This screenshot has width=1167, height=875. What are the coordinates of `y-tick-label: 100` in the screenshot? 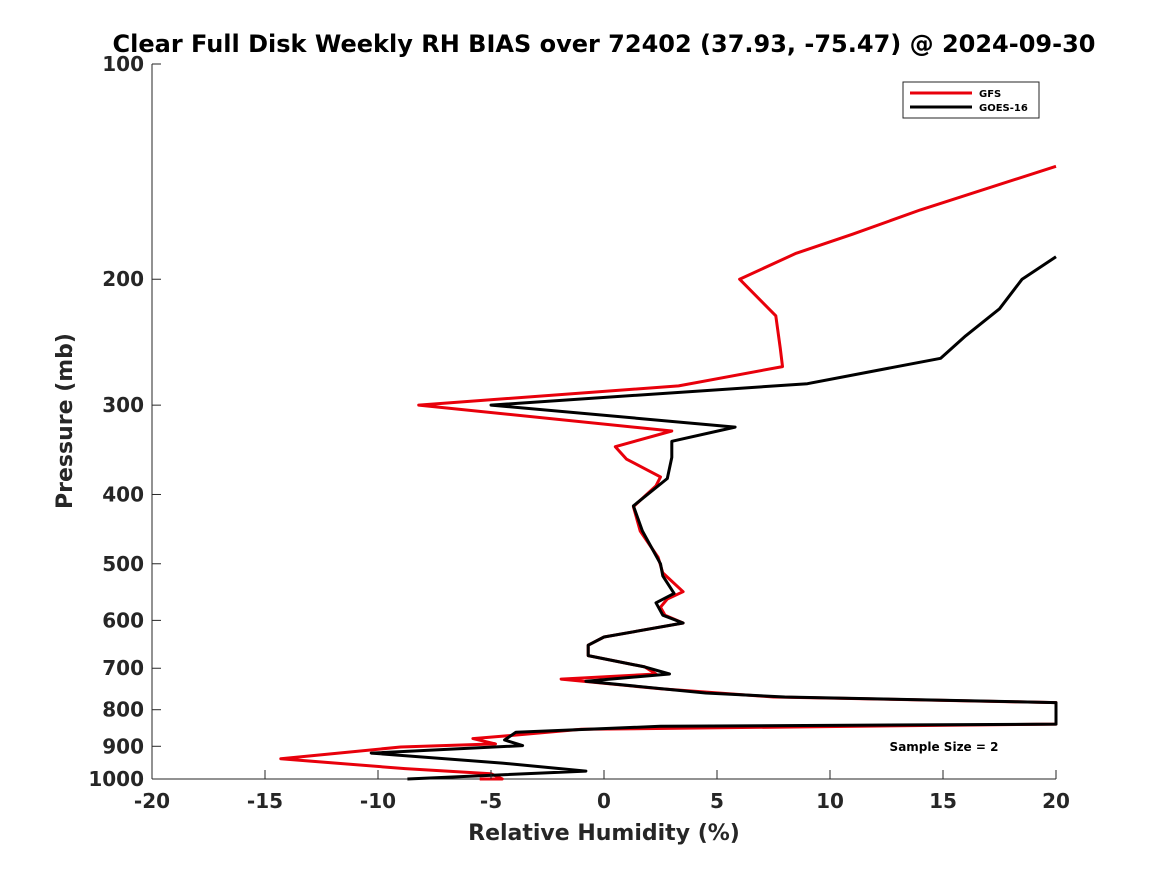 It's located at (123, 64).